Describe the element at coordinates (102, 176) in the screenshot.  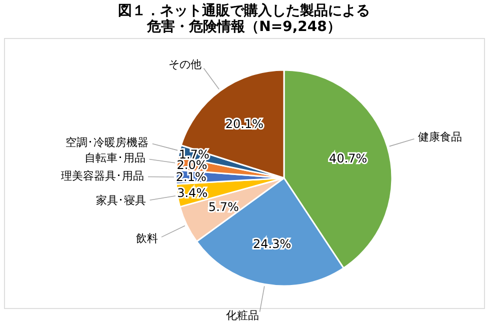
I see `slice-label: 理美容器具･用品` at that location.